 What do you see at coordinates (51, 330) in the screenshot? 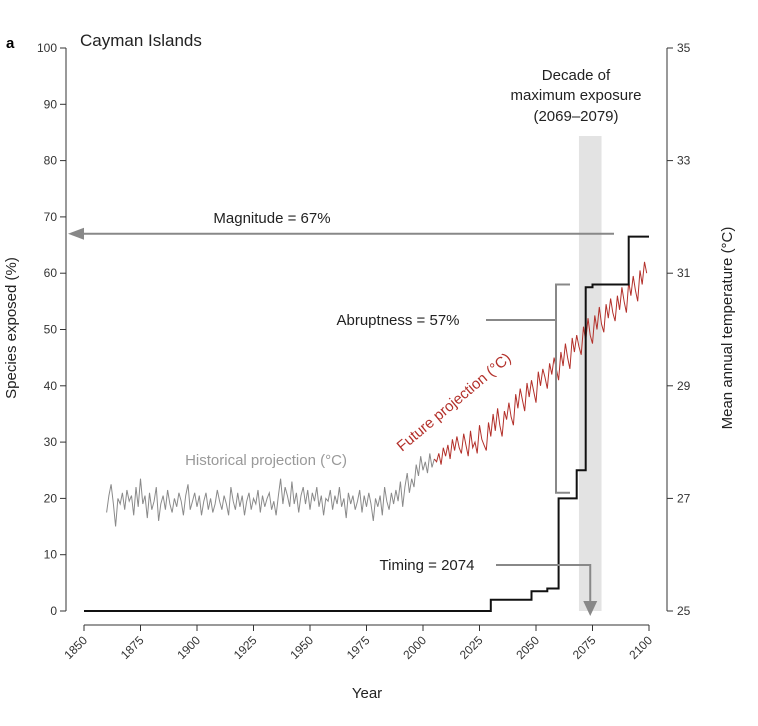
I see `y-left-tick-label: 50` at bounding box center [51, 330].